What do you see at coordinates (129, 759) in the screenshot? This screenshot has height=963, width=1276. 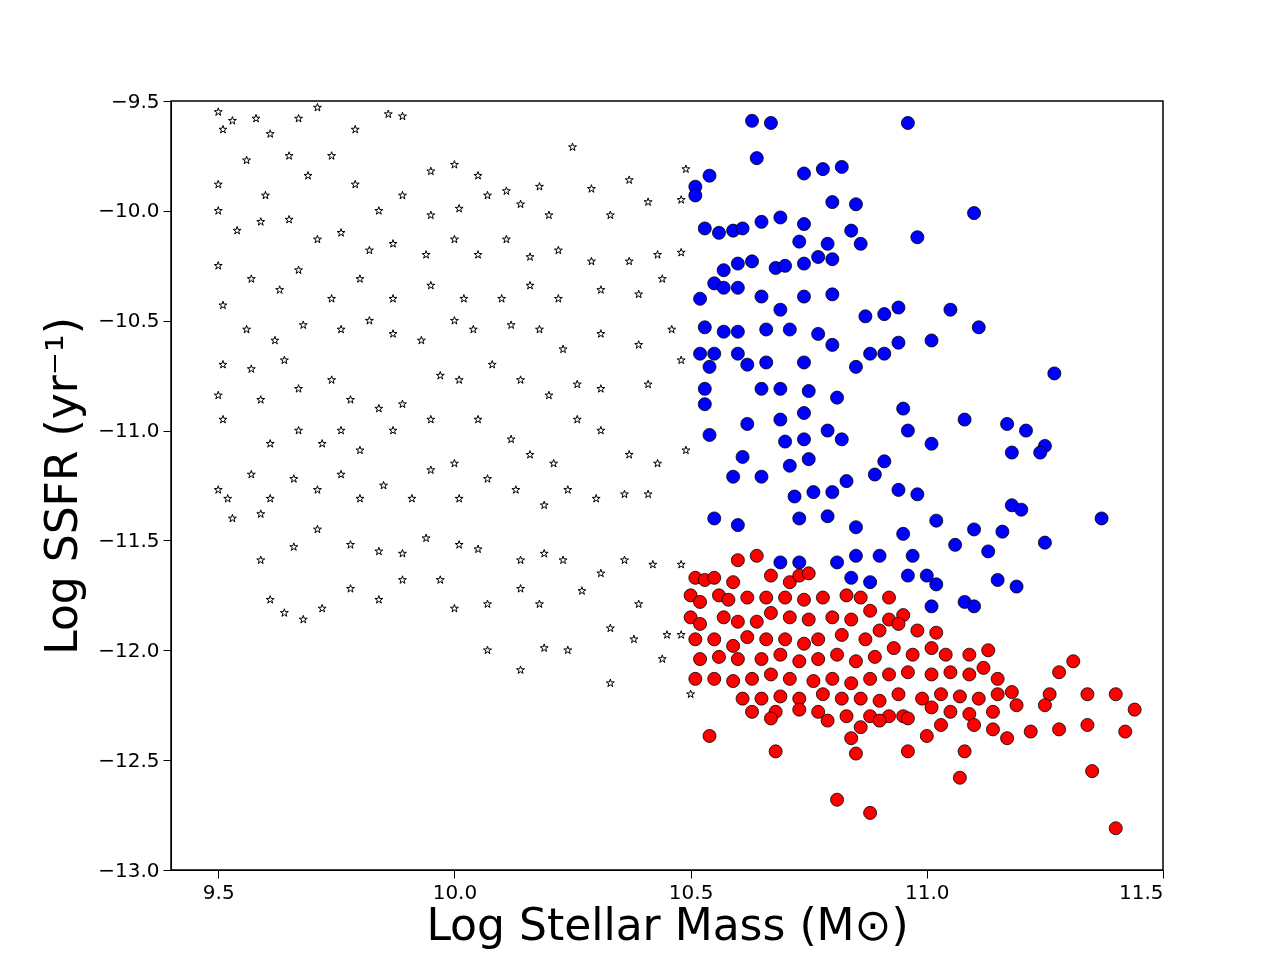 I see `y-tick-label: −12.5` at bounding box center [129, 759].